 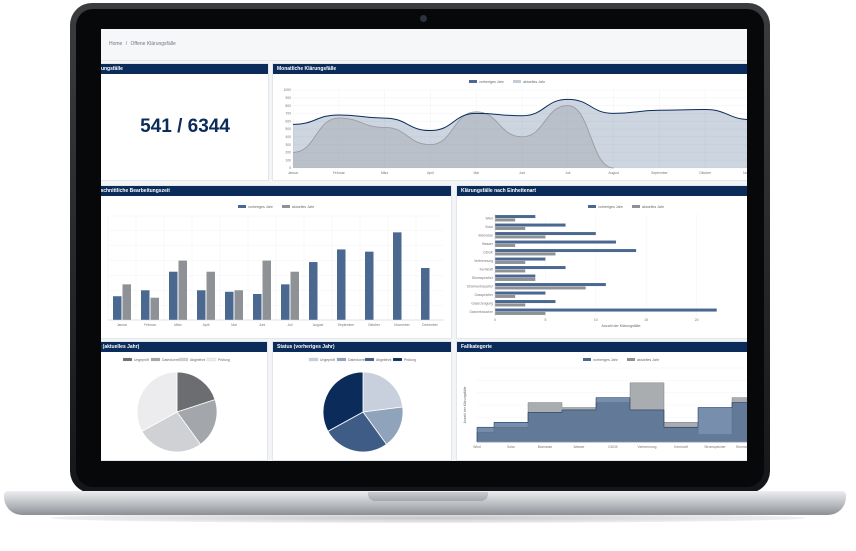 I want to click on laptop-shadow, so click(x=428, y=518).